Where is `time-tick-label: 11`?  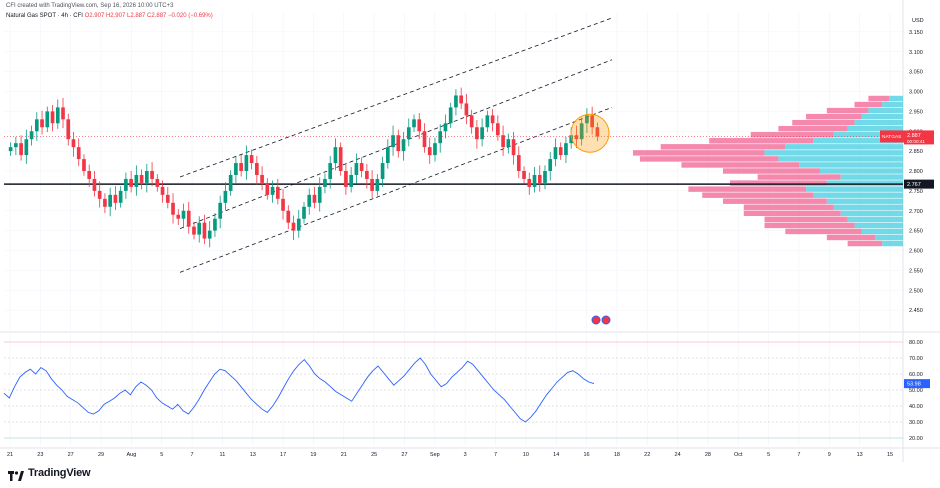 time-tick-label: 11 is located at coordinates (223, 455).